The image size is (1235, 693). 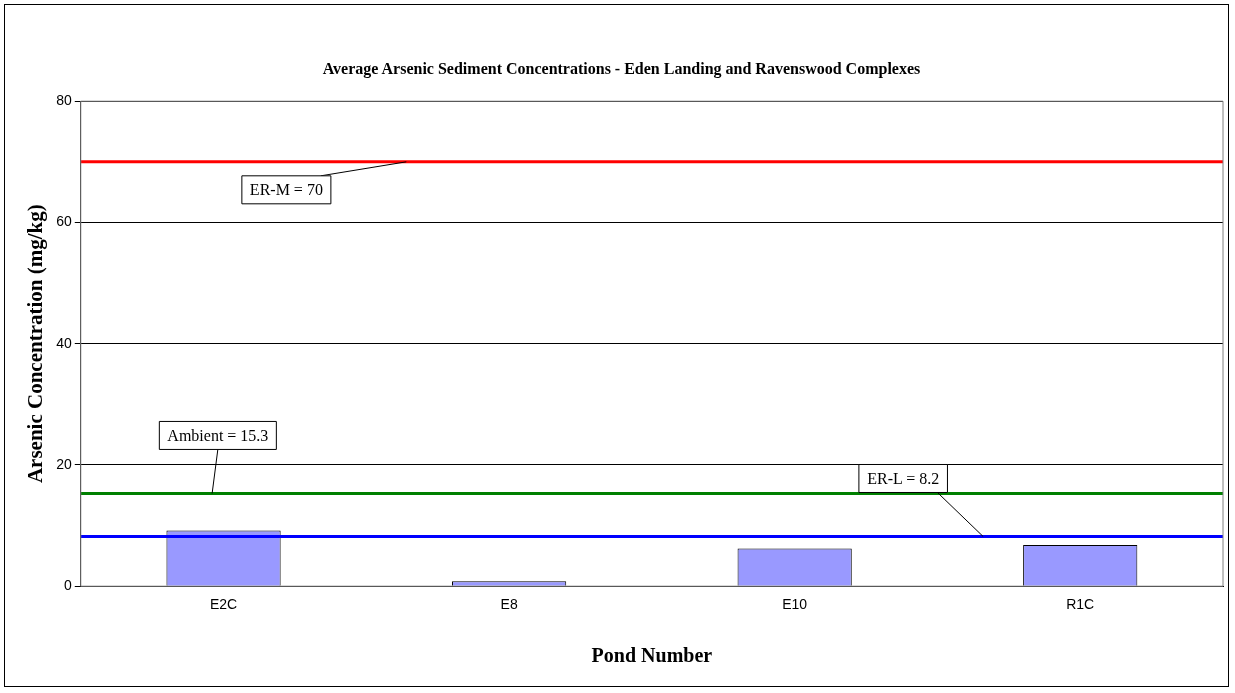 What do you see at coordinates (652, 655) in the screenshot?
I see `x-axis-title: Pond Number` at bounding box center [652, 655].